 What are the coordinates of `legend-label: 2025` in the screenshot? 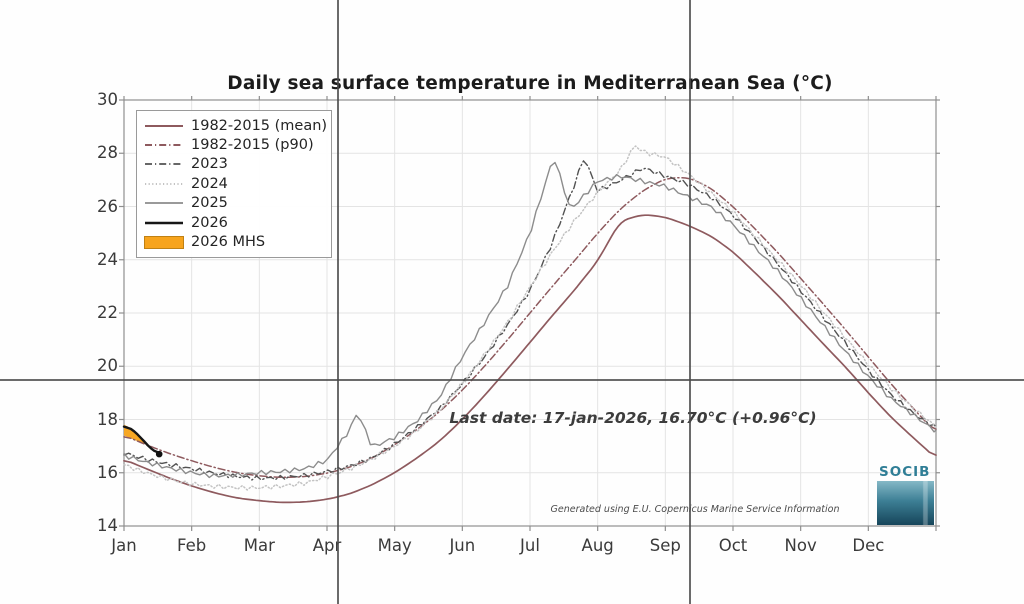 It's located at (209, 203).